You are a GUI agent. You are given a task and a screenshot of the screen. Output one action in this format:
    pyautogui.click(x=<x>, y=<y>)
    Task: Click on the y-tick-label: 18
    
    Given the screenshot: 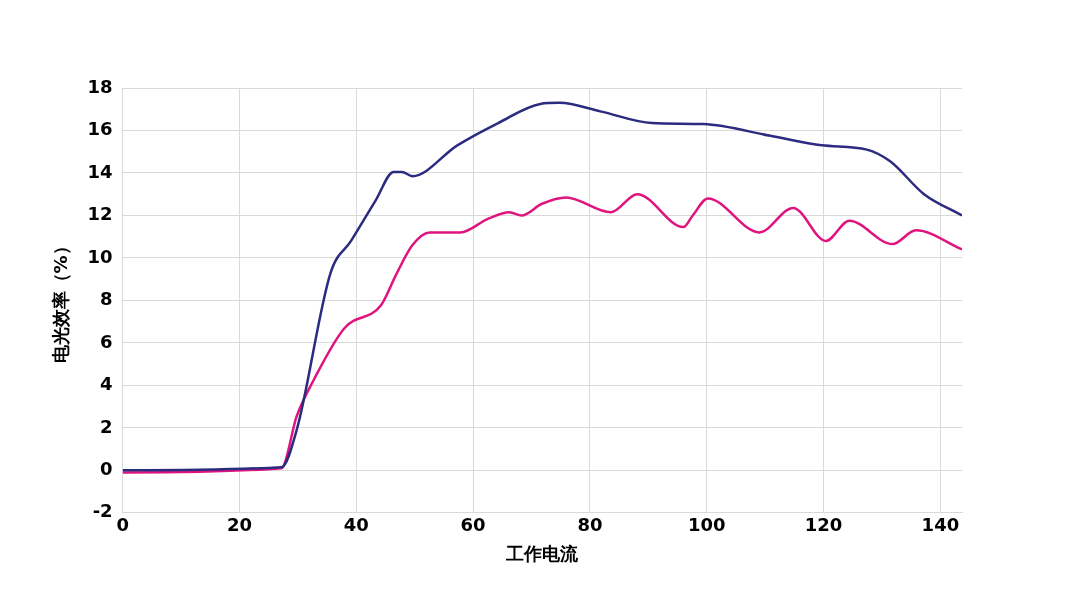 What is the action you would take?
    pyautogui.click(x=100, y=86)
    